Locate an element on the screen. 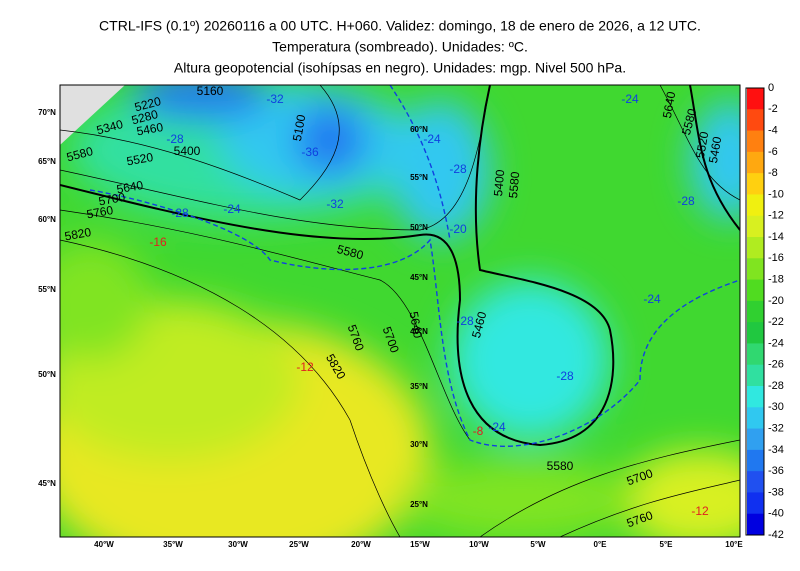 The image size is (800, 571). colorbar-label: -12 is located at coordinates (776, 216).